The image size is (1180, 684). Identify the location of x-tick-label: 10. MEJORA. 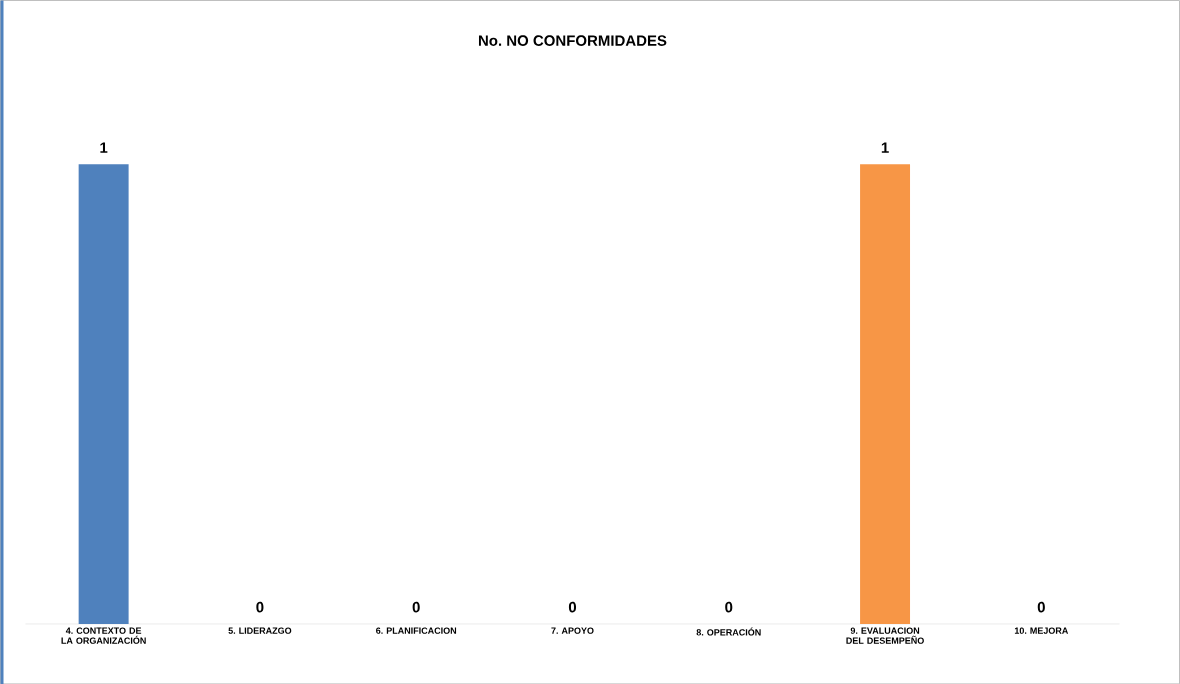
(1041, 630).